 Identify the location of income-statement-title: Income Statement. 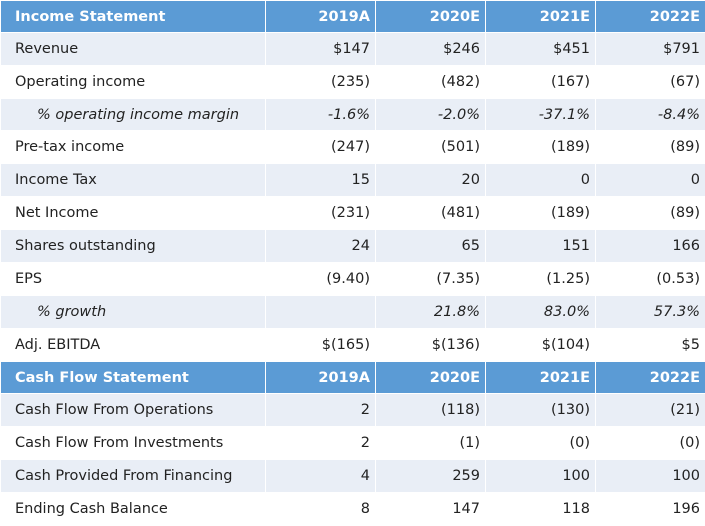
(133, 16).